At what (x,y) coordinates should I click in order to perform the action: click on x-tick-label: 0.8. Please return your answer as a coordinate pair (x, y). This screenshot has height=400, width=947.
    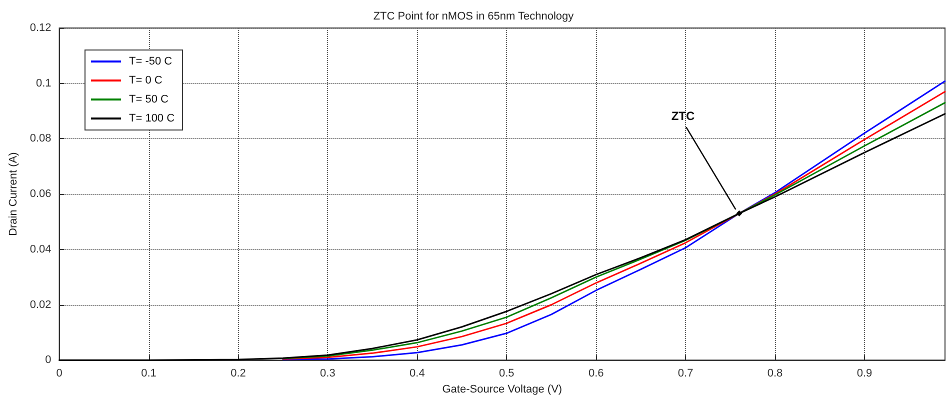
    Looking at the image, I should click on (775, 374).